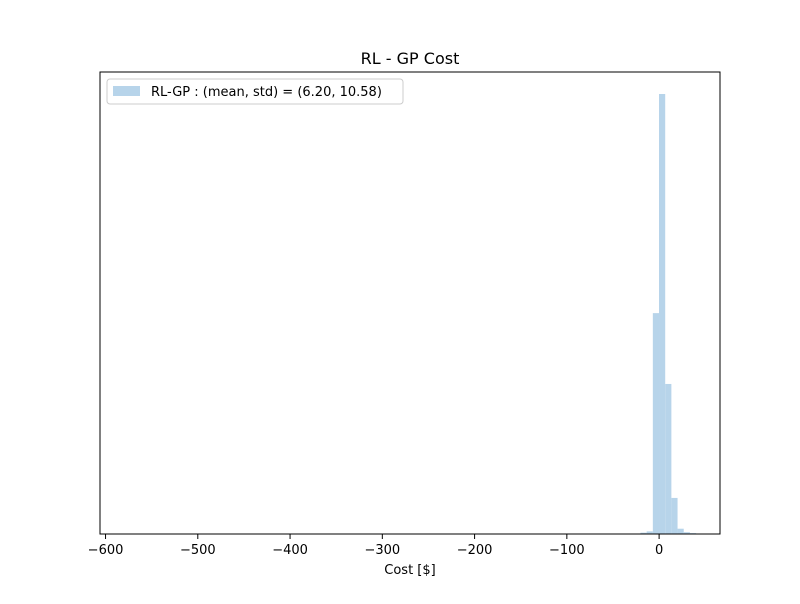 This screenshot has width=800, height=604. I want to click on legend-swatch, so click(126, 91).